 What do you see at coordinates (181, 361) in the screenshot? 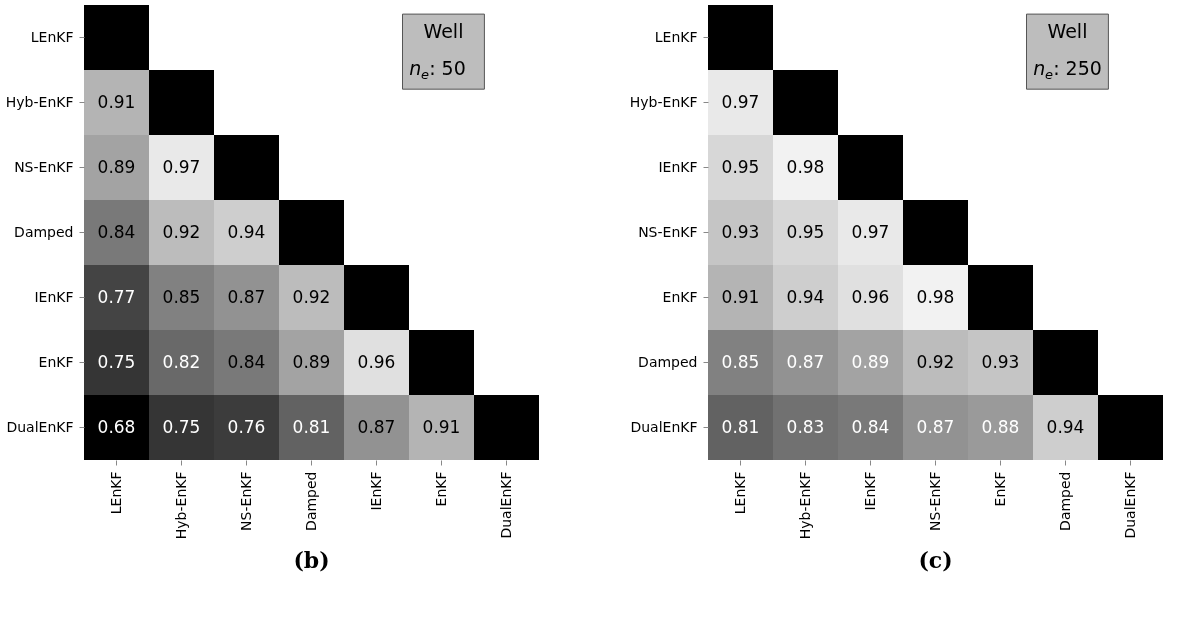
I see `data-label: 0.82` at bounding box center [181, 361].